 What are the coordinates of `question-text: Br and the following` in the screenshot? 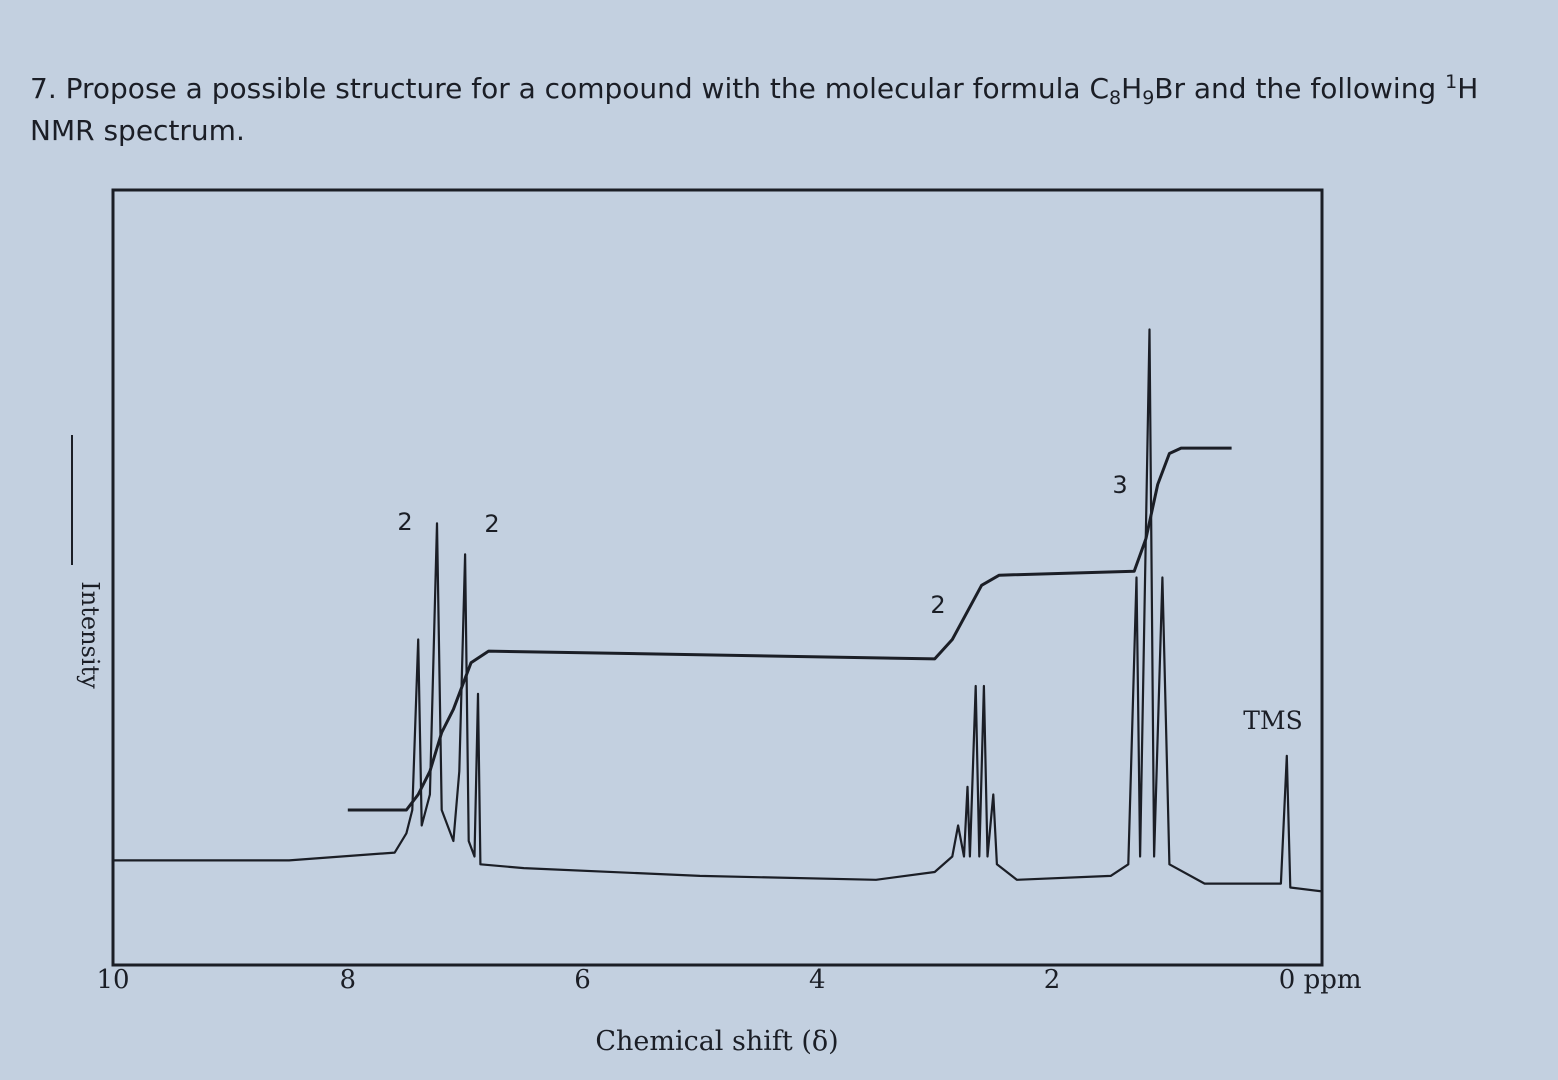 It's located at (1299, 88).